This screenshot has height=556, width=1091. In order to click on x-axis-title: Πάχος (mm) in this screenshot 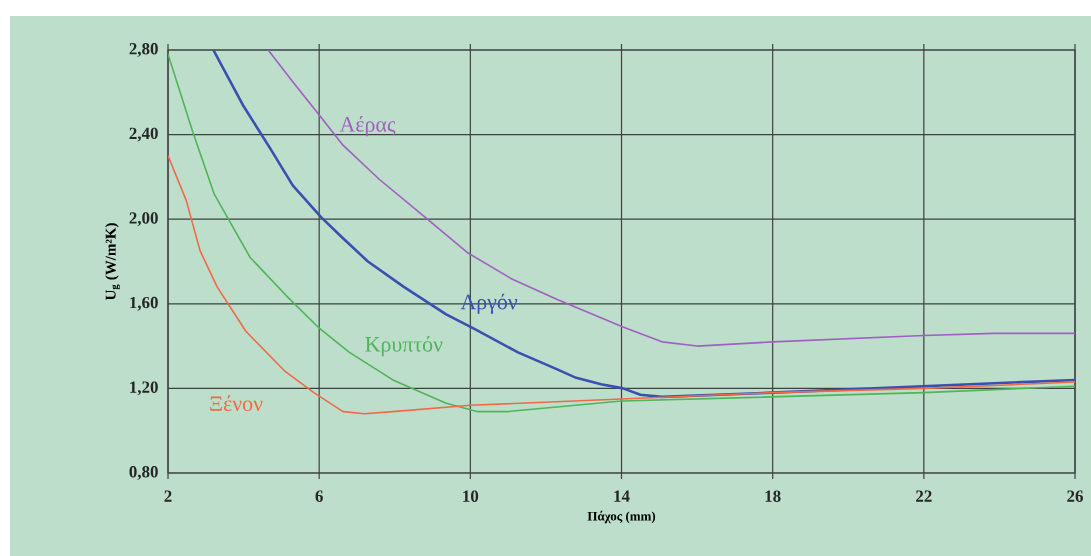, I will do `click(621, 517)`.